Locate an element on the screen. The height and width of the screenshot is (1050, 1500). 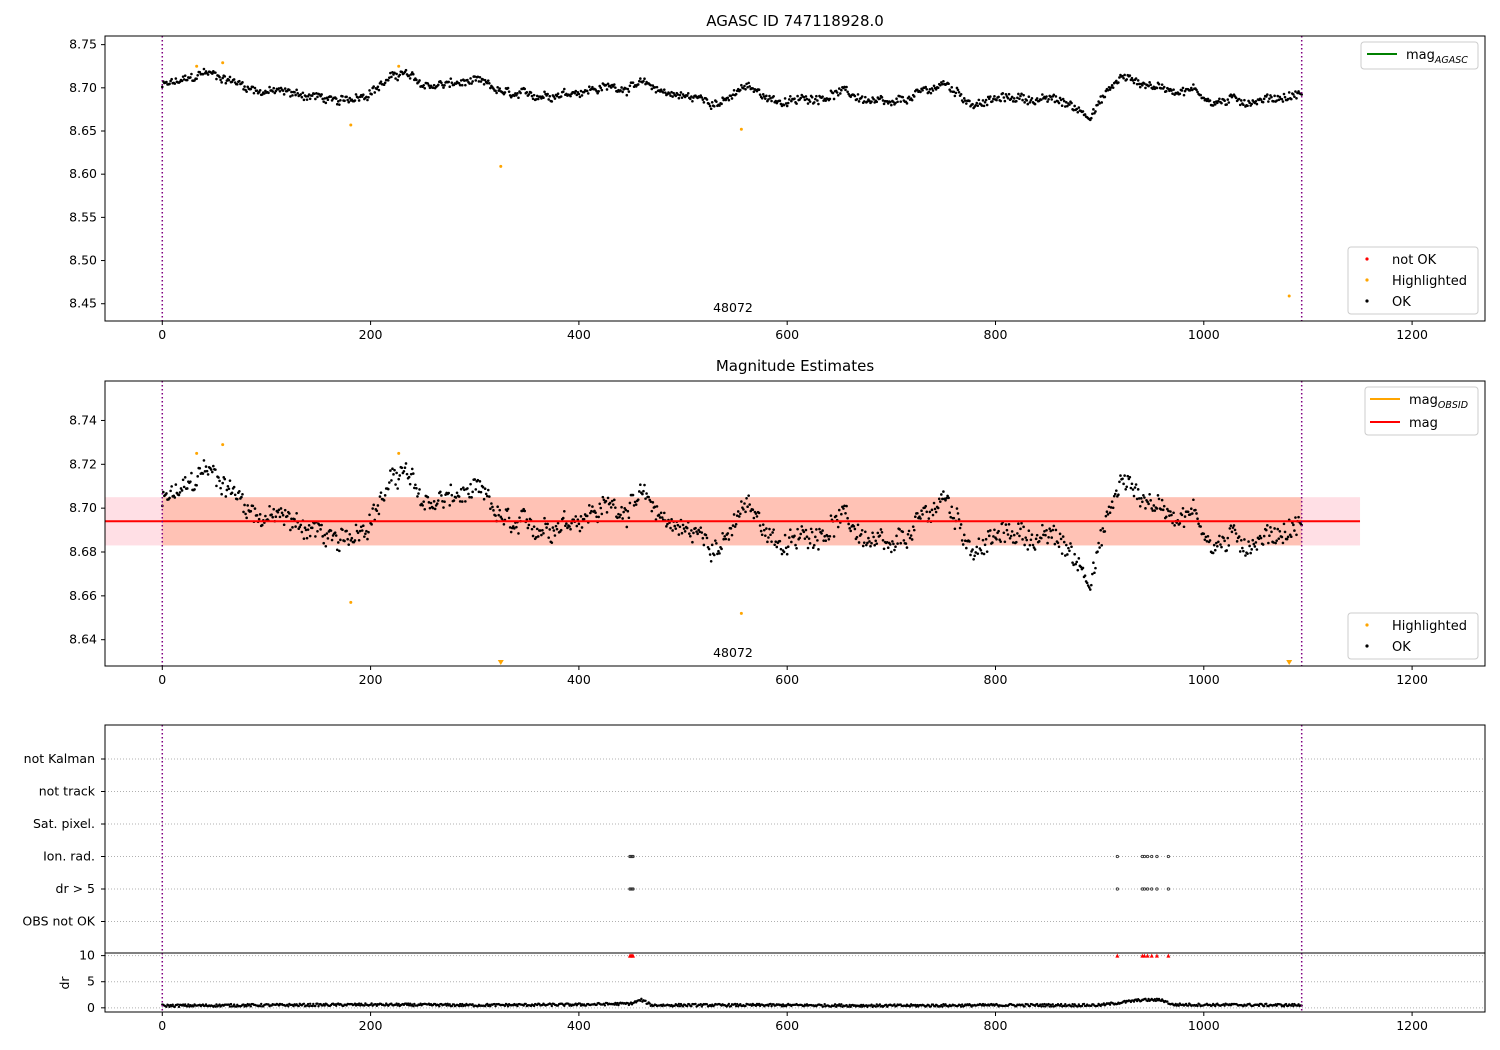
flag-row-label: Ion. rad. is located at coordinates (69, 856).